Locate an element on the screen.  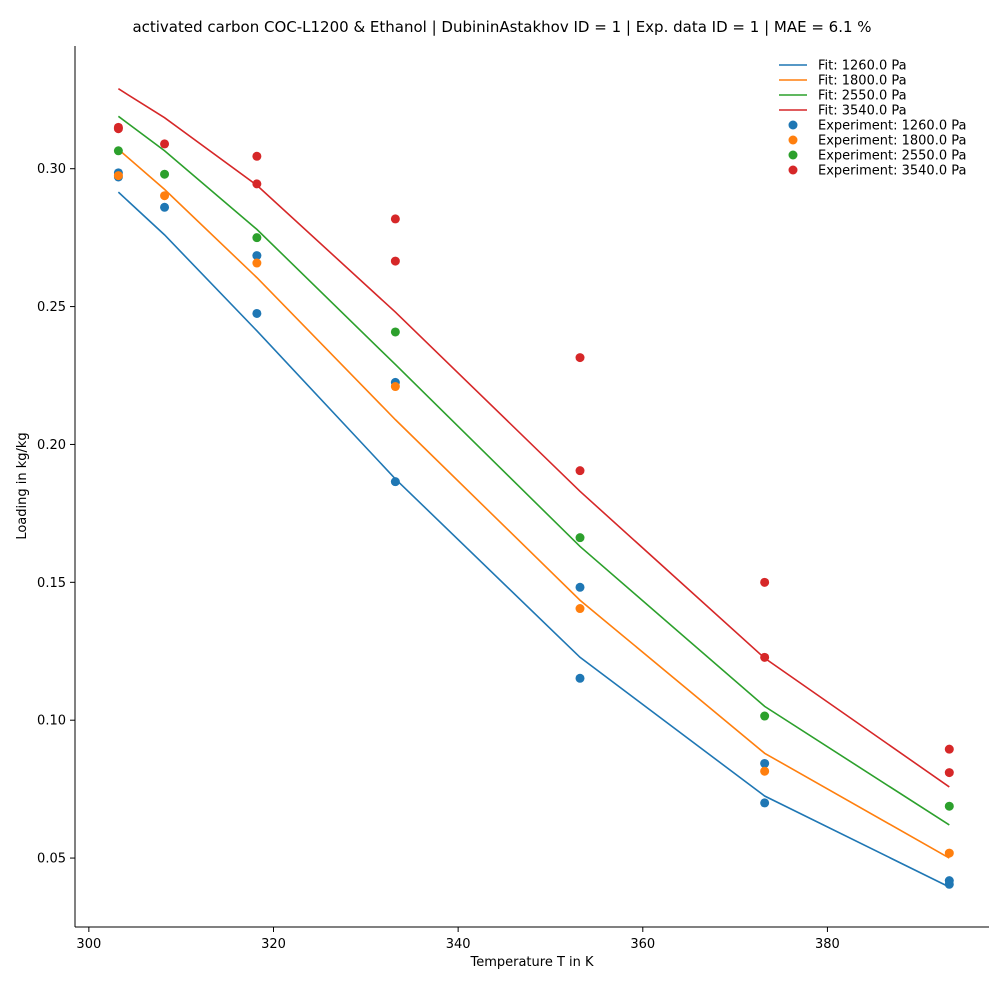
y-axis-ticks: 0.05 0.10 0.15 0.20 0.25 0.30 is located at coordinates (56, 514).